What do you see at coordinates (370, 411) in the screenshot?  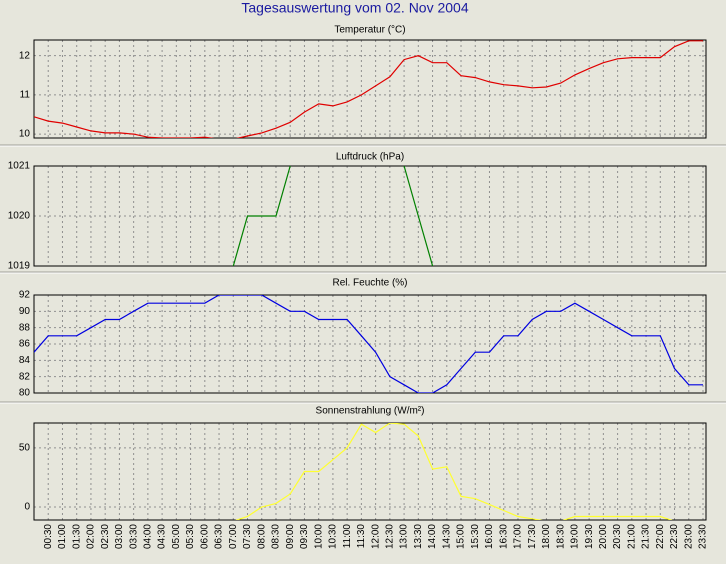 I see `panel-title: Sonnenstrahlung (W/m²)` at bounding box center [370, 411].